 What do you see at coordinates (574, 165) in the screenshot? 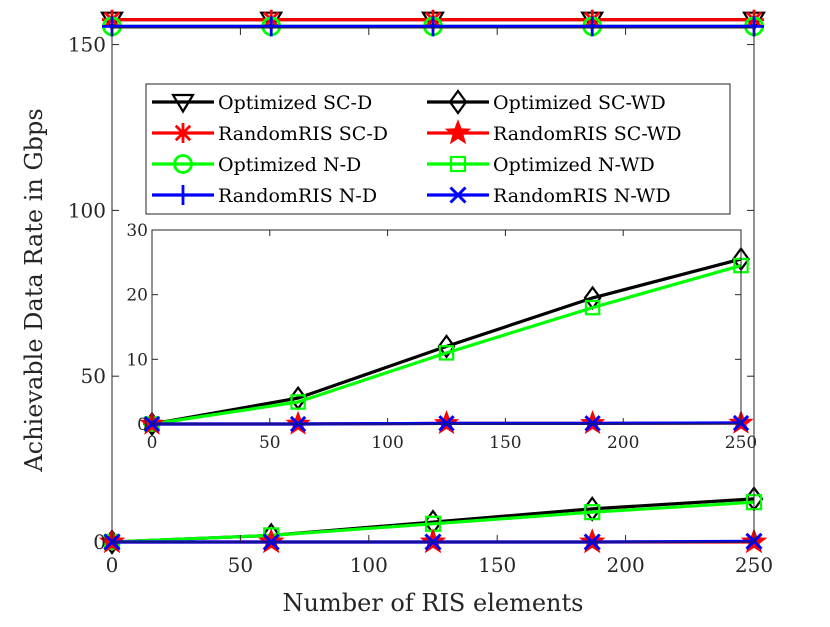
I see `legend-label: Optimized N-WD` at bounding box center [574, 165].